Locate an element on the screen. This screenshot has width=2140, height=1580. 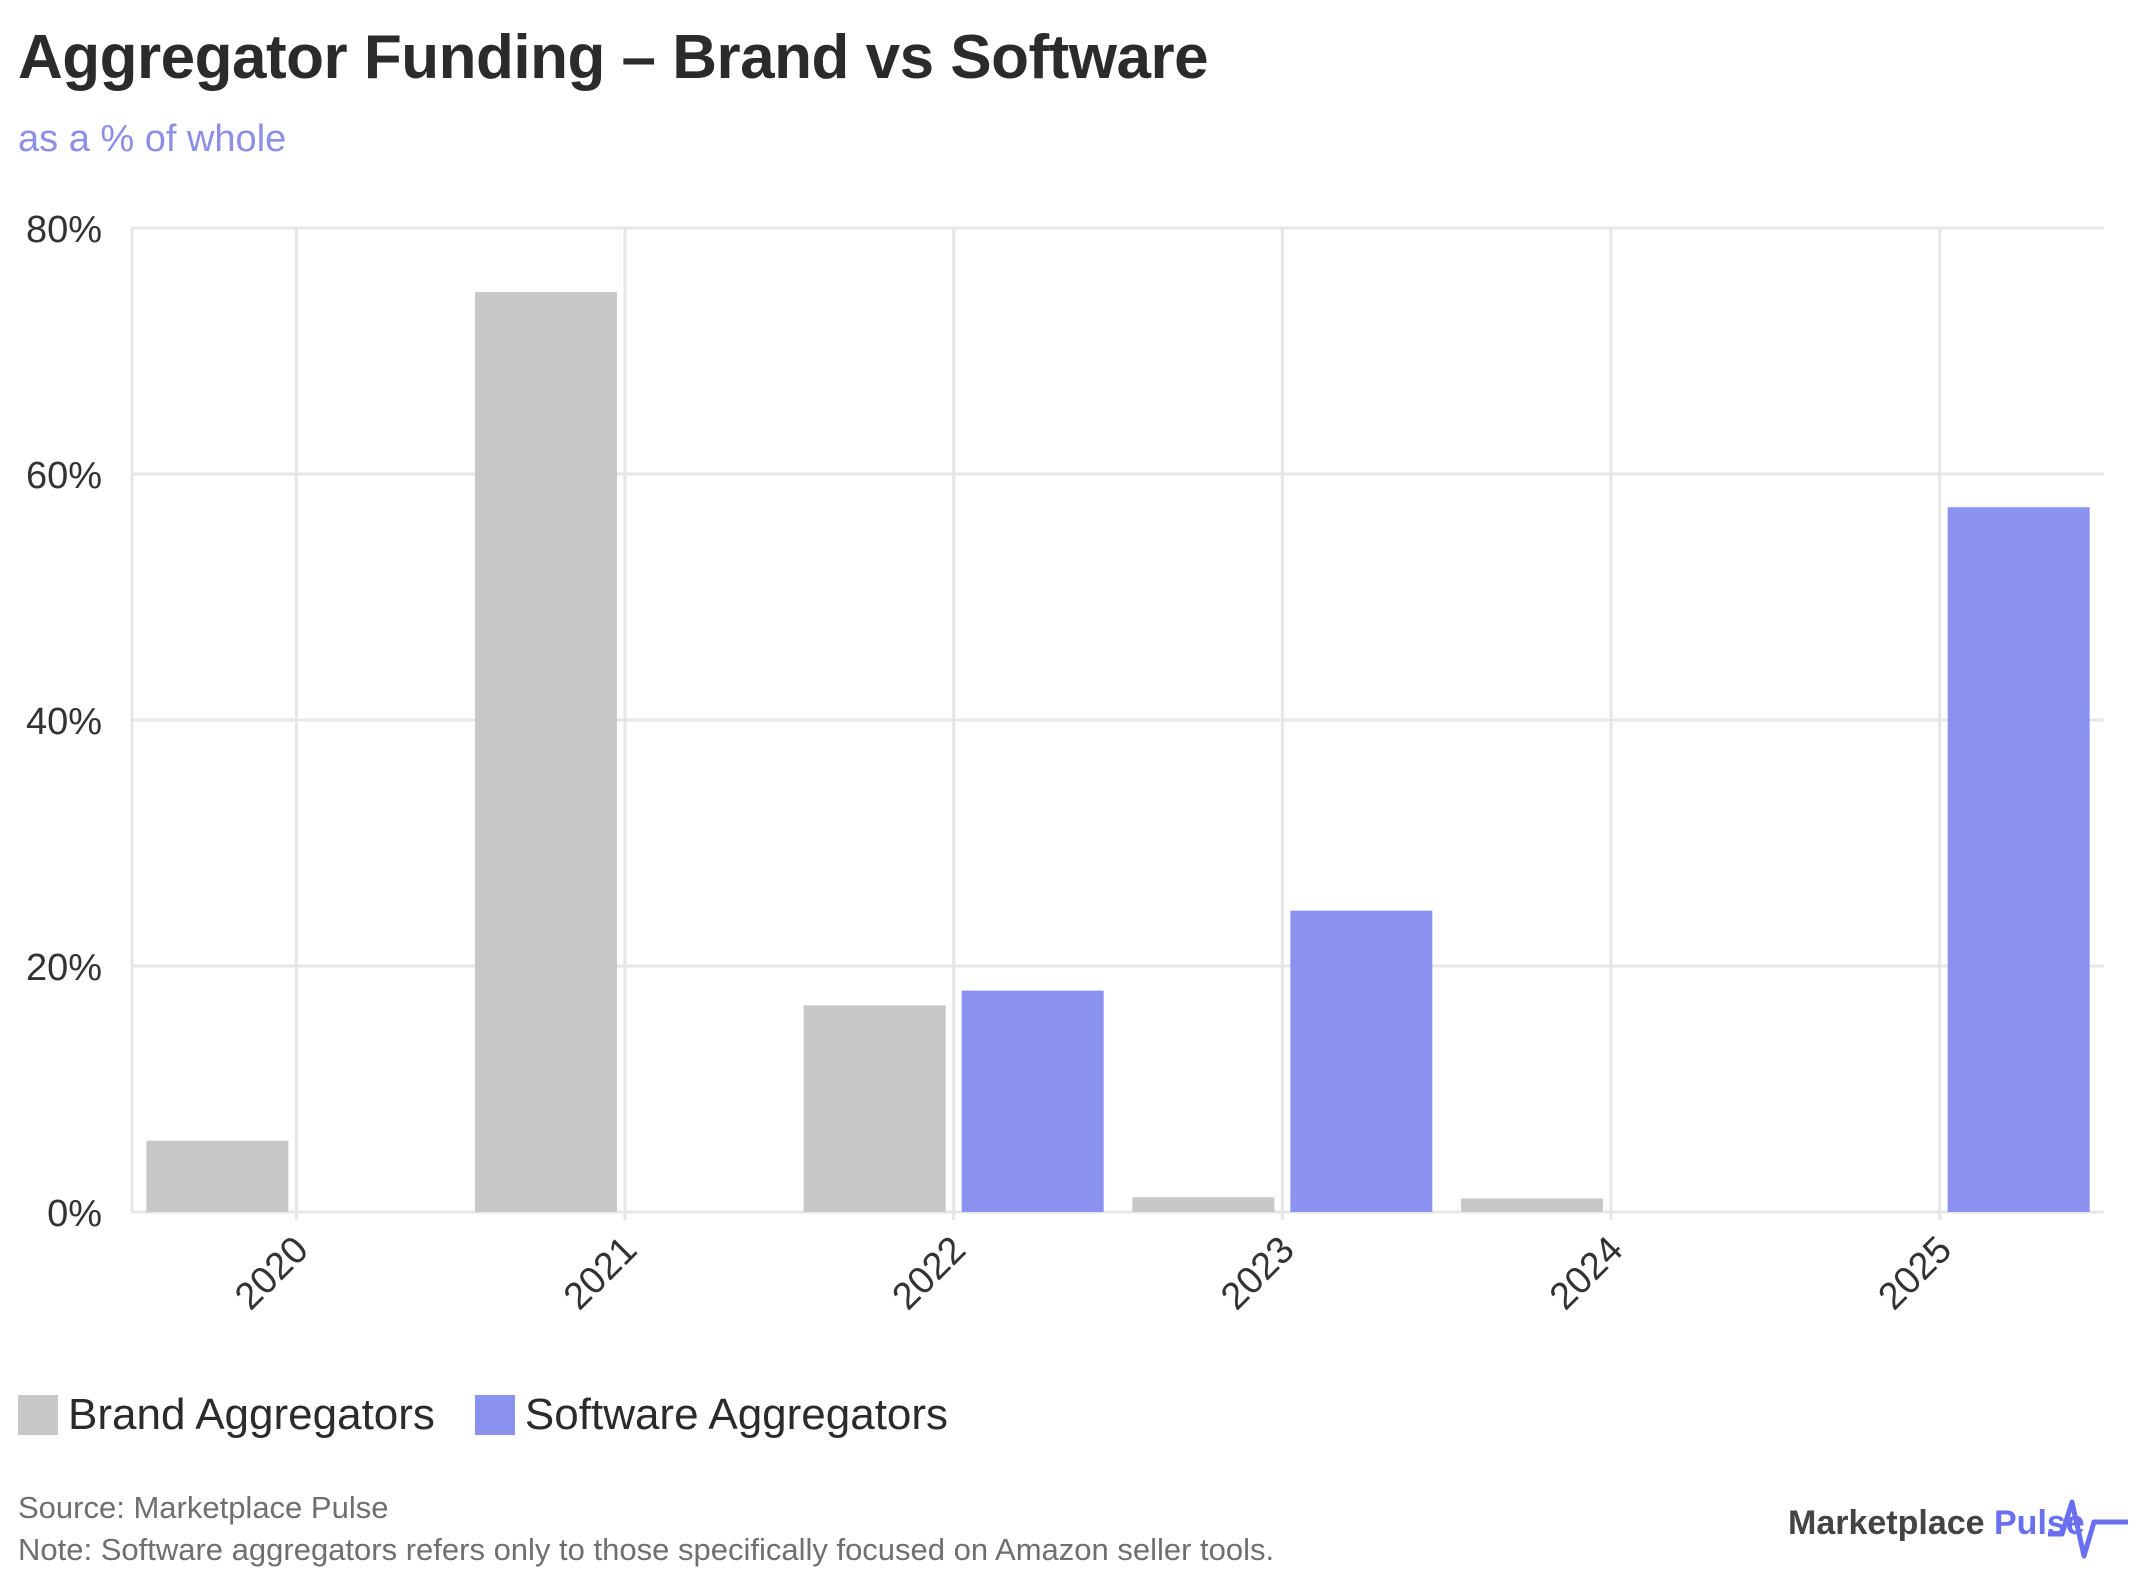
chart-title: Aggregator Funding – Brand vs Software is located at coordinates (613, 57).